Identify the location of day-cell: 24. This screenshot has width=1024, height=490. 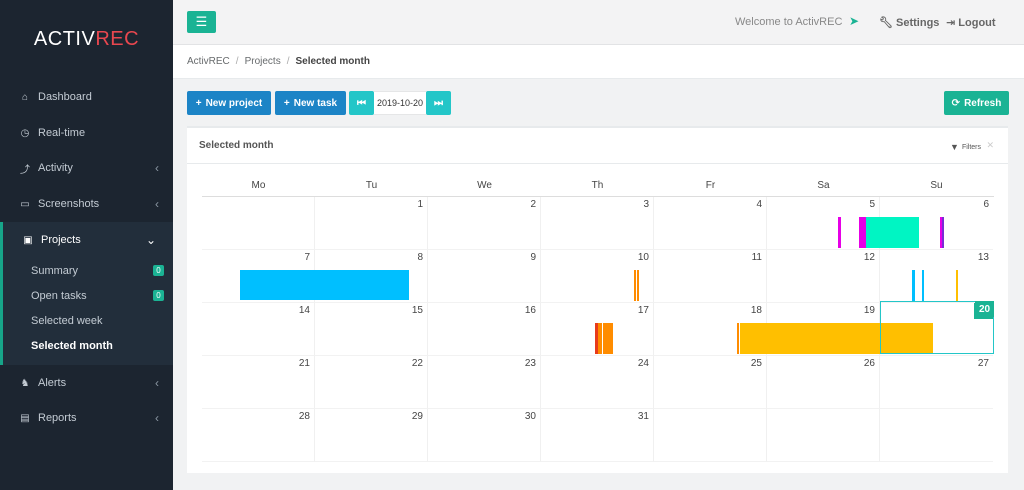
(597, 382).